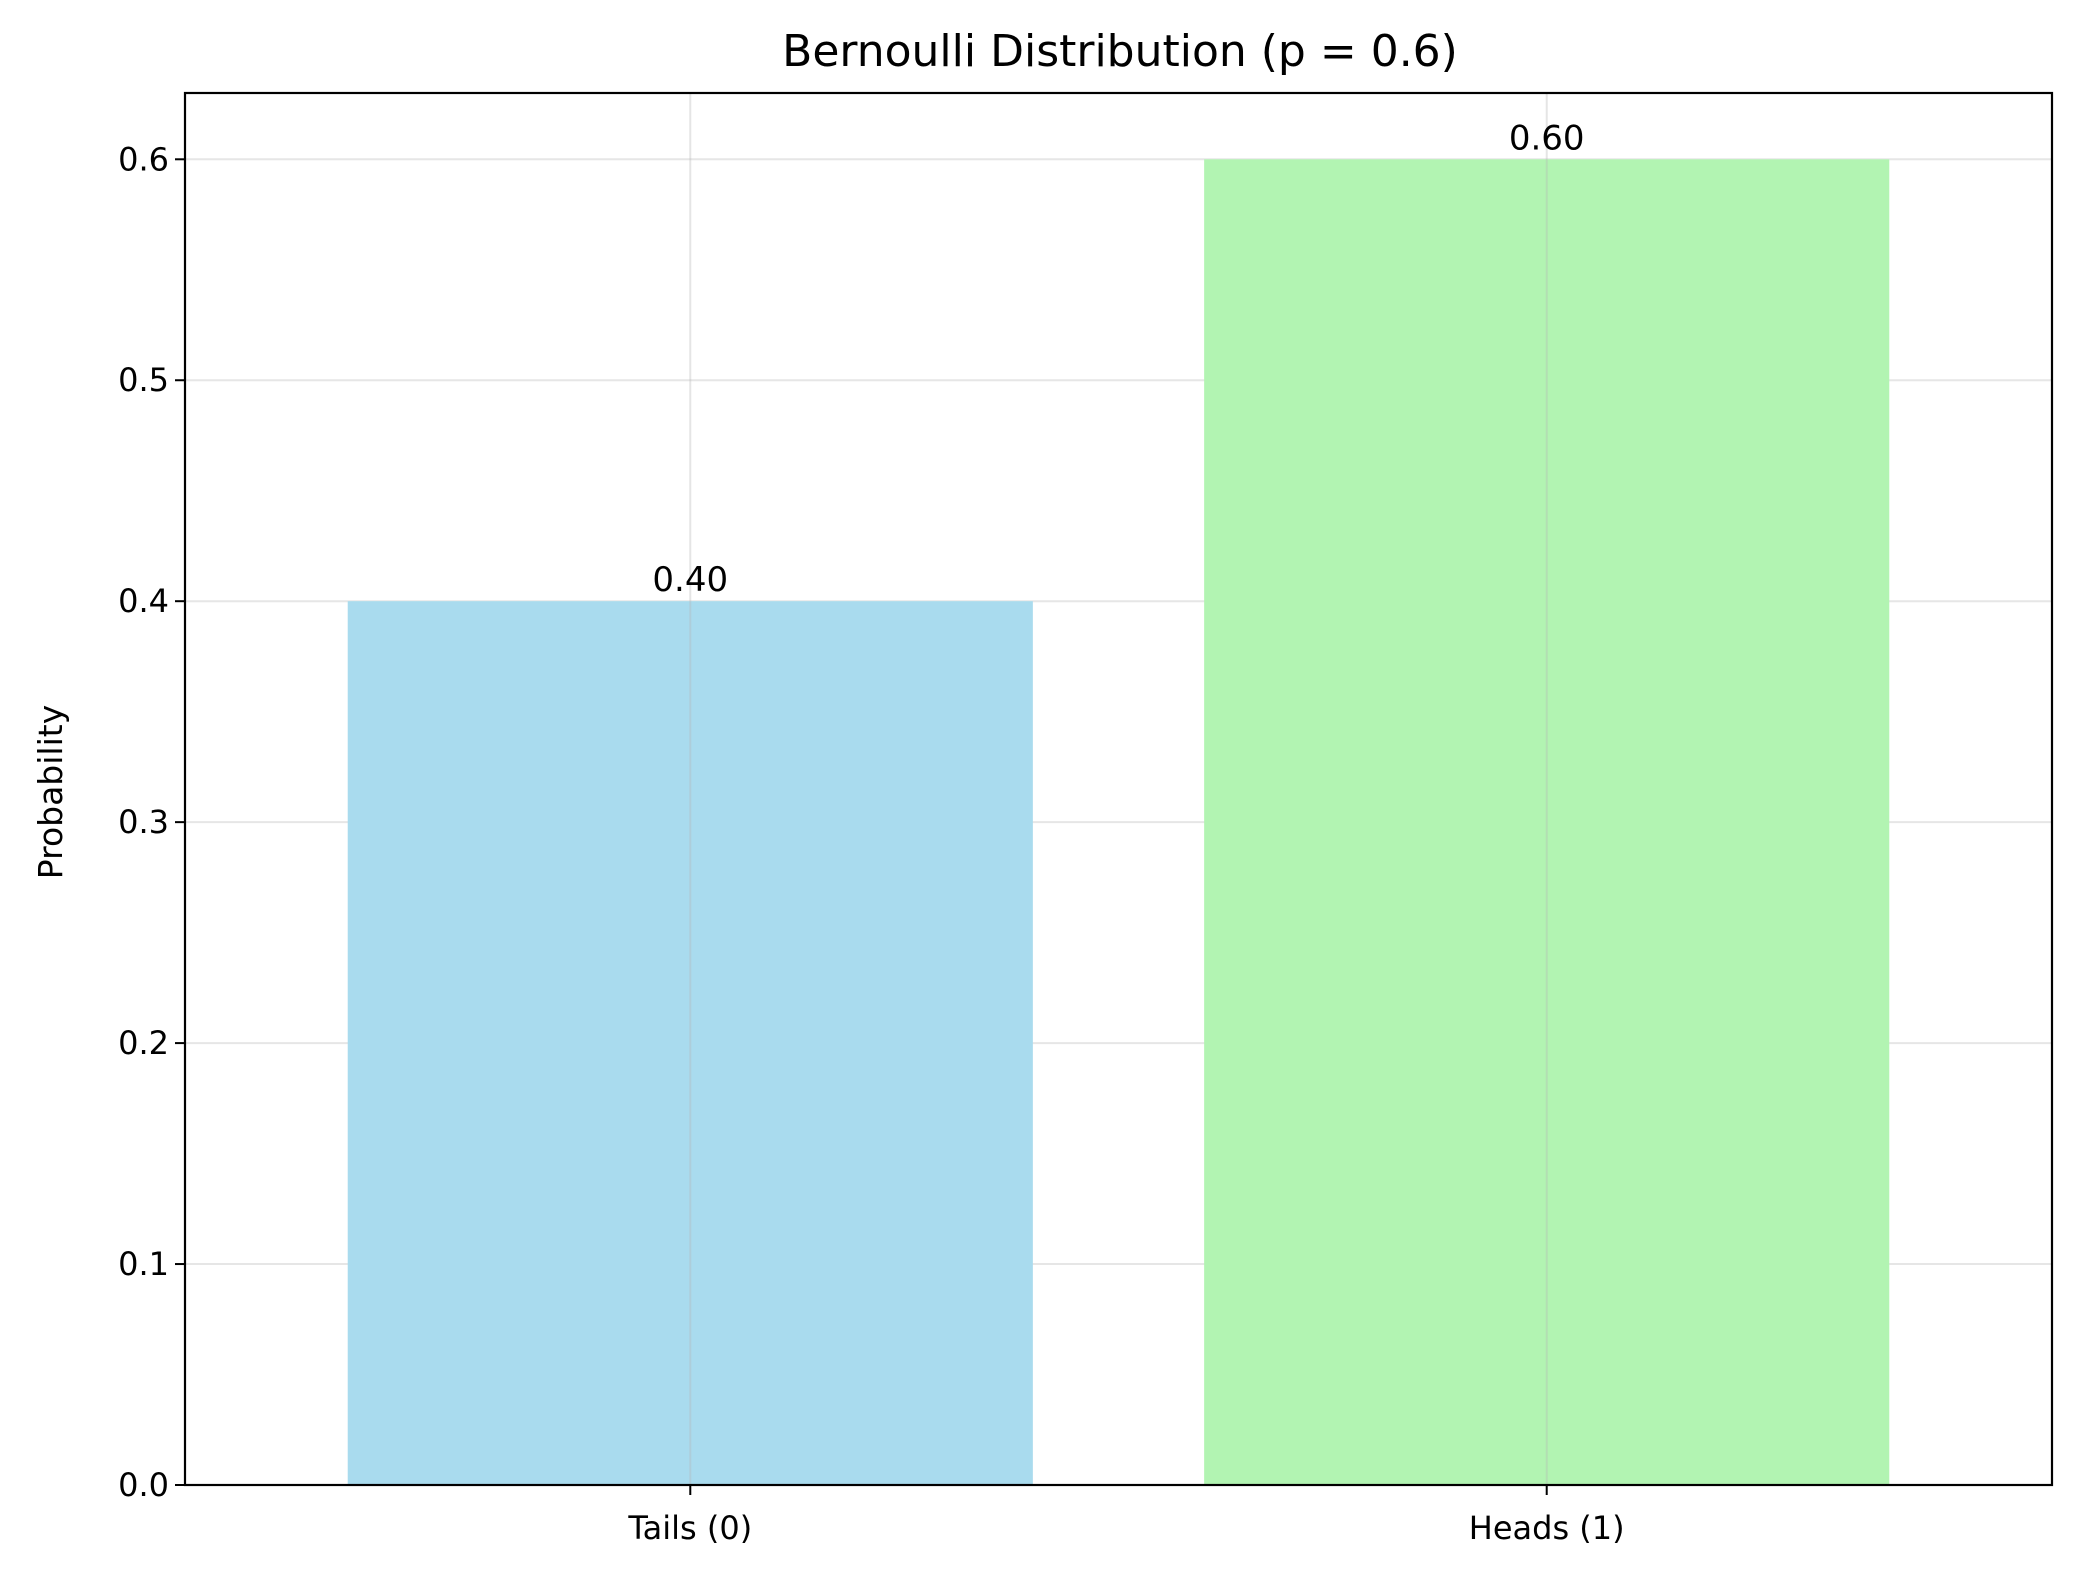 The height and width of the screenshot is (1580, 2074). Describe the element at coordinates (143, 380) in the screenshot. I see `y-tick-label: 0.5` at that location.